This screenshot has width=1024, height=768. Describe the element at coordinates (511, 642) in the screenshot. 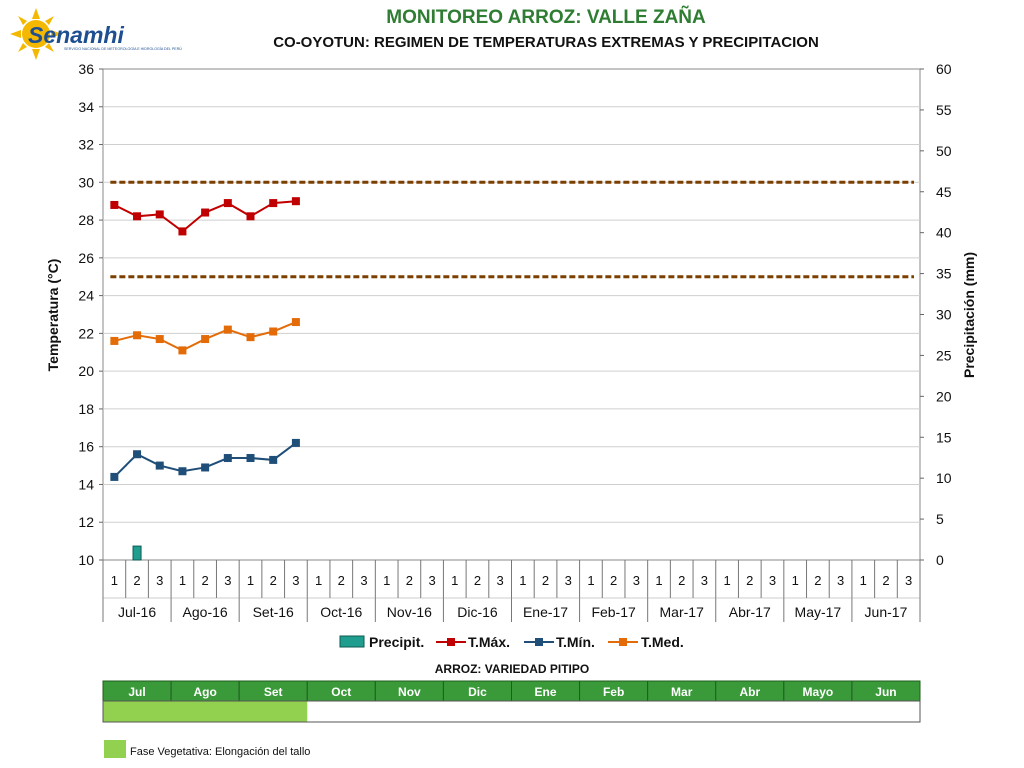

I see `legend: Precipit. T.Máx. T.Mín. T.Med.` at that location.